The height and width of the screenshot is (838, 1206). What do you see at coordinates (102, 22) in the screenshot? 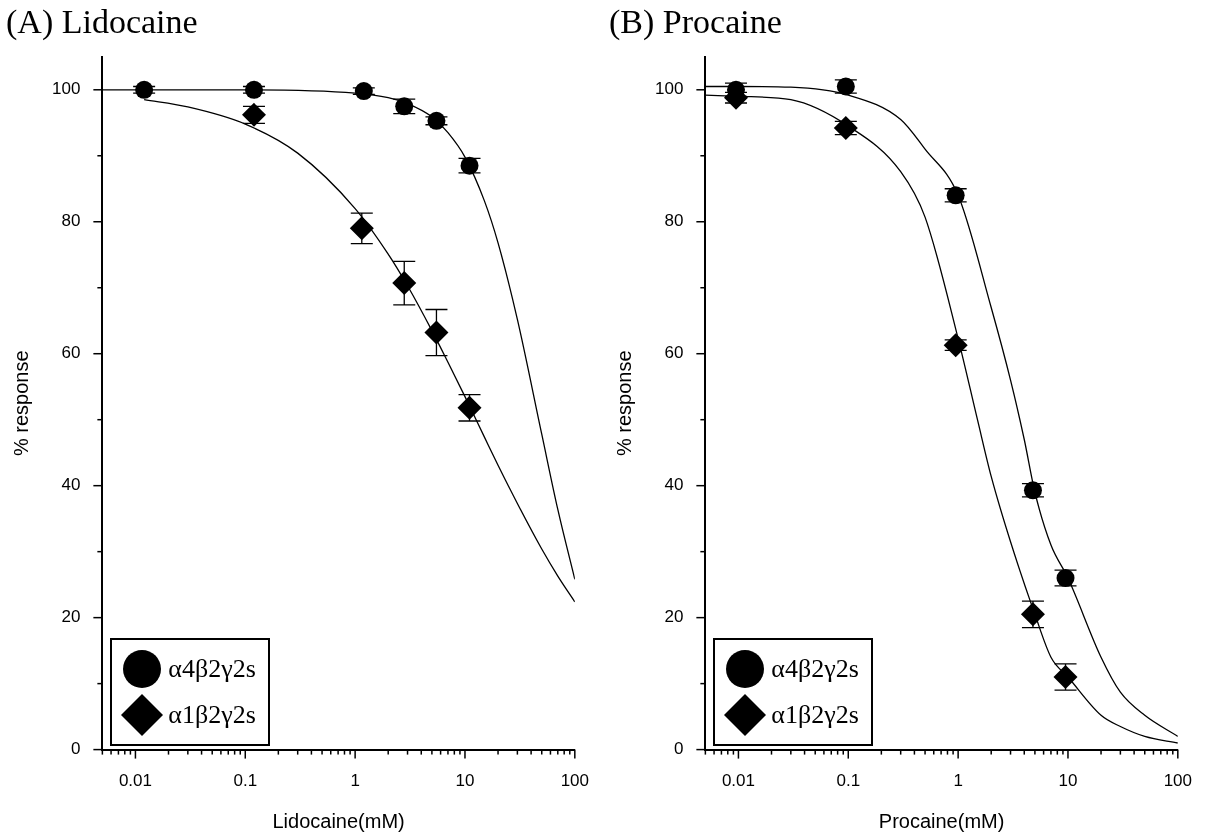
I see `chart-title: (A) Lidocaine` at bounding box center [102, 22].